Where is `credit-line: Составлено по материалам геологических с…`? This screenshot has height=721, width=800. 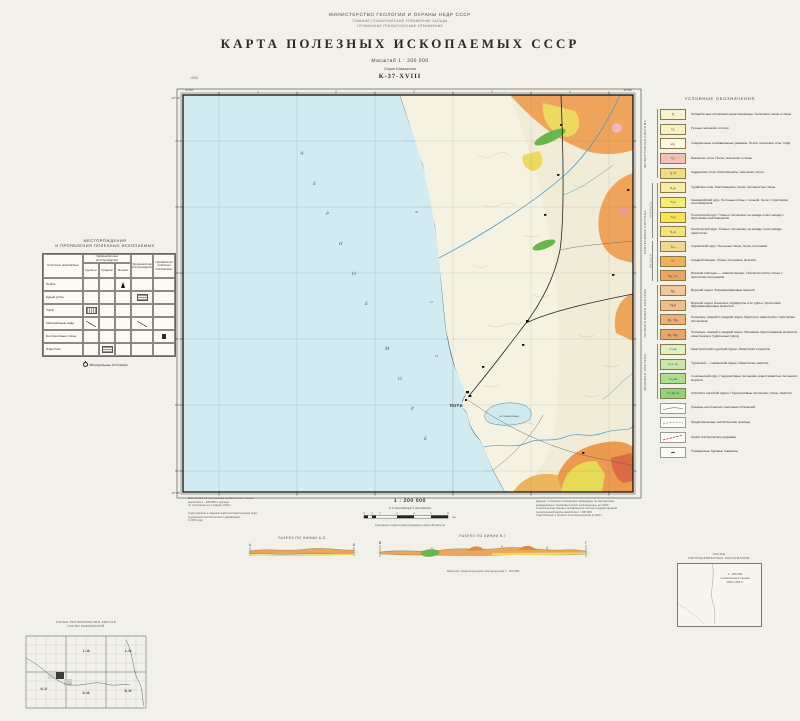
credit-line: Составлено по материалам геологических с… is located at coordinates (221, 498).